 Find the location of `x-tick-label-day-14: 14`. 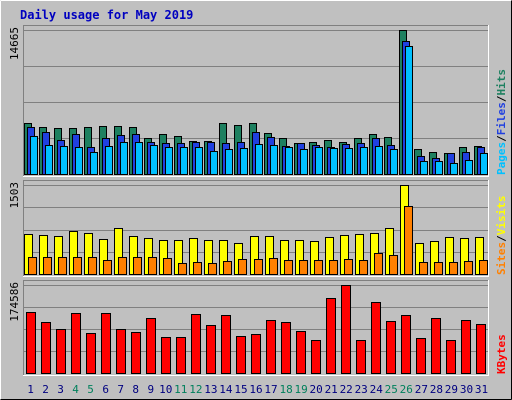

x-tick-label-day-14: 14 is located at coordinates (226, 389).